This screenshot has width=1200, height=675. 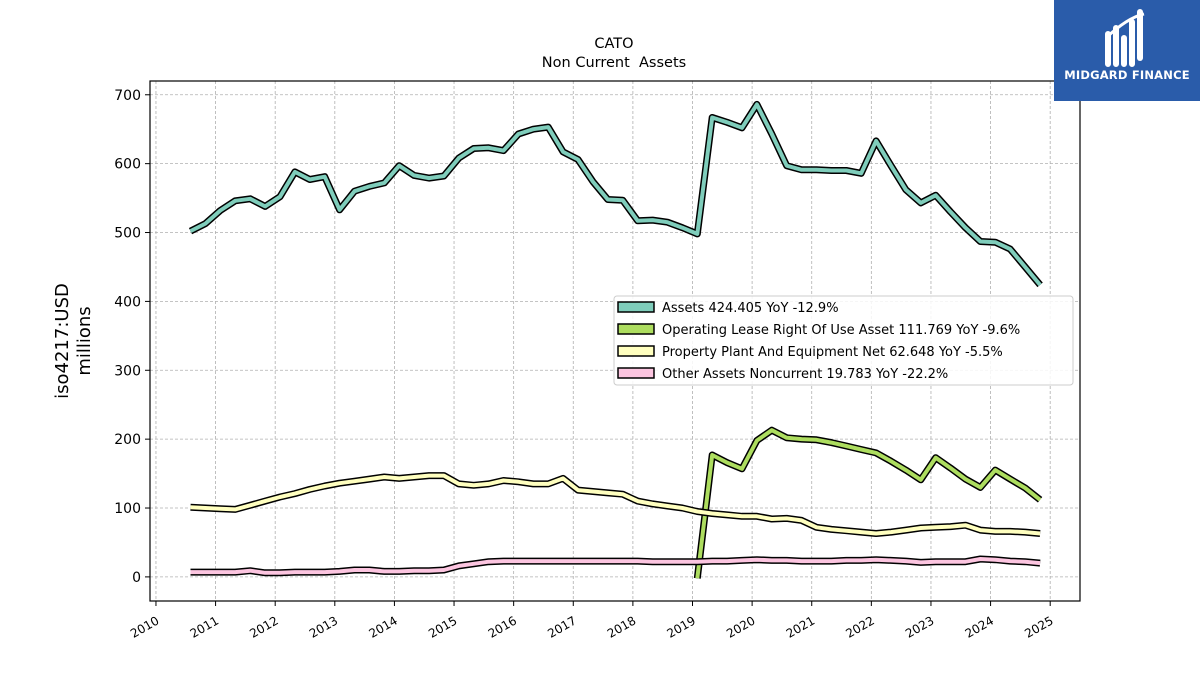 I want to click on y-axis-label-line2: millions, so click(x=84, y=340).